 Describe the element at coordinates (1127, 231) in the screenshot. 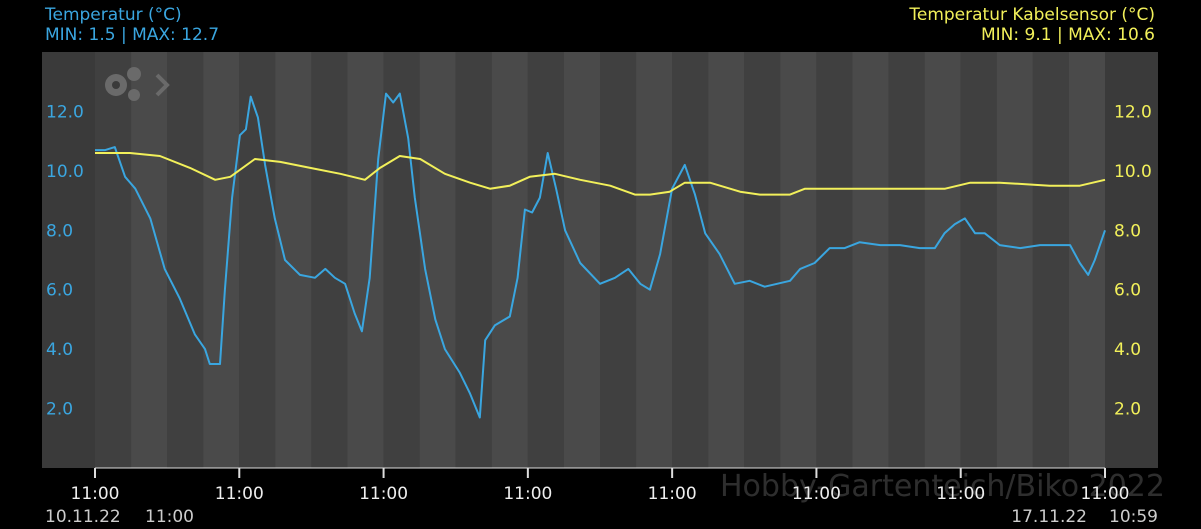

I see `y2-tick-label: 8.0` at that location.